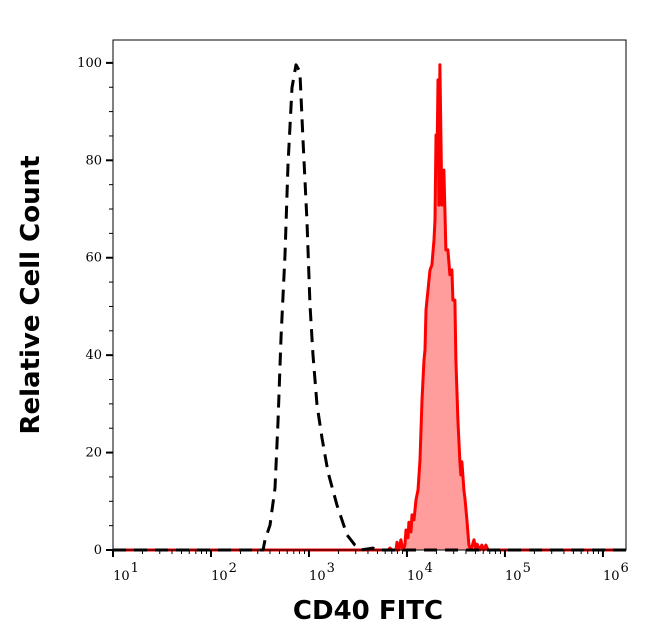  I want to click on x-tick-label: 10⁵, so click(518, 572).